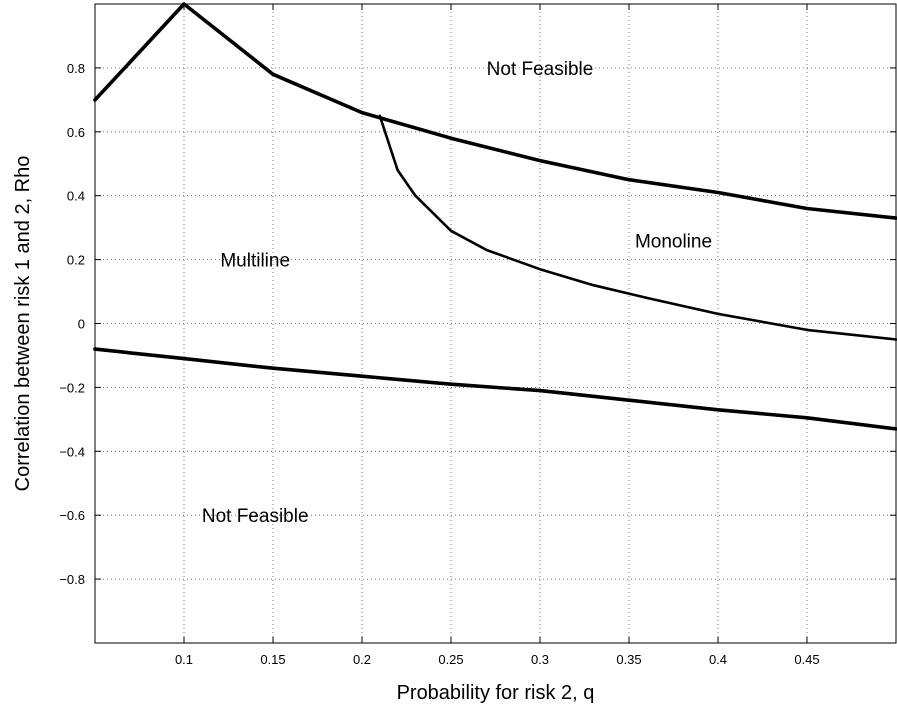 Image resolution: width=897 pixels, height=704 pixels. I want to click on x-tick-label: 0.1, so click(184, 659).